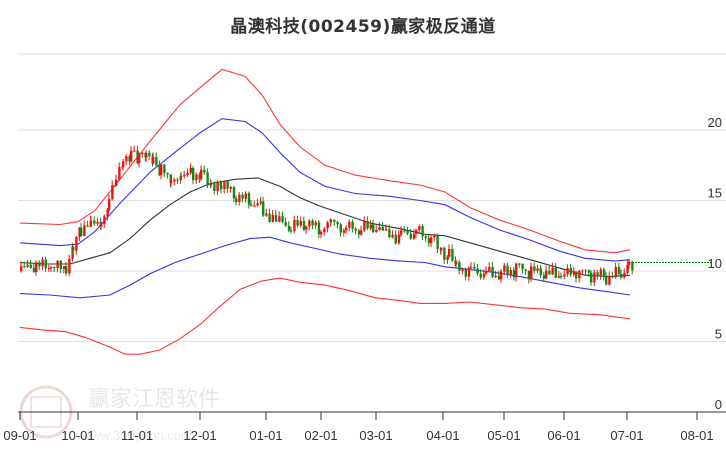 The height and width of the screenshot is (450, 726). Describe the element at coordinates (320, 435) in the screenshot. I see `x-tick-label: 02-01` at that location.